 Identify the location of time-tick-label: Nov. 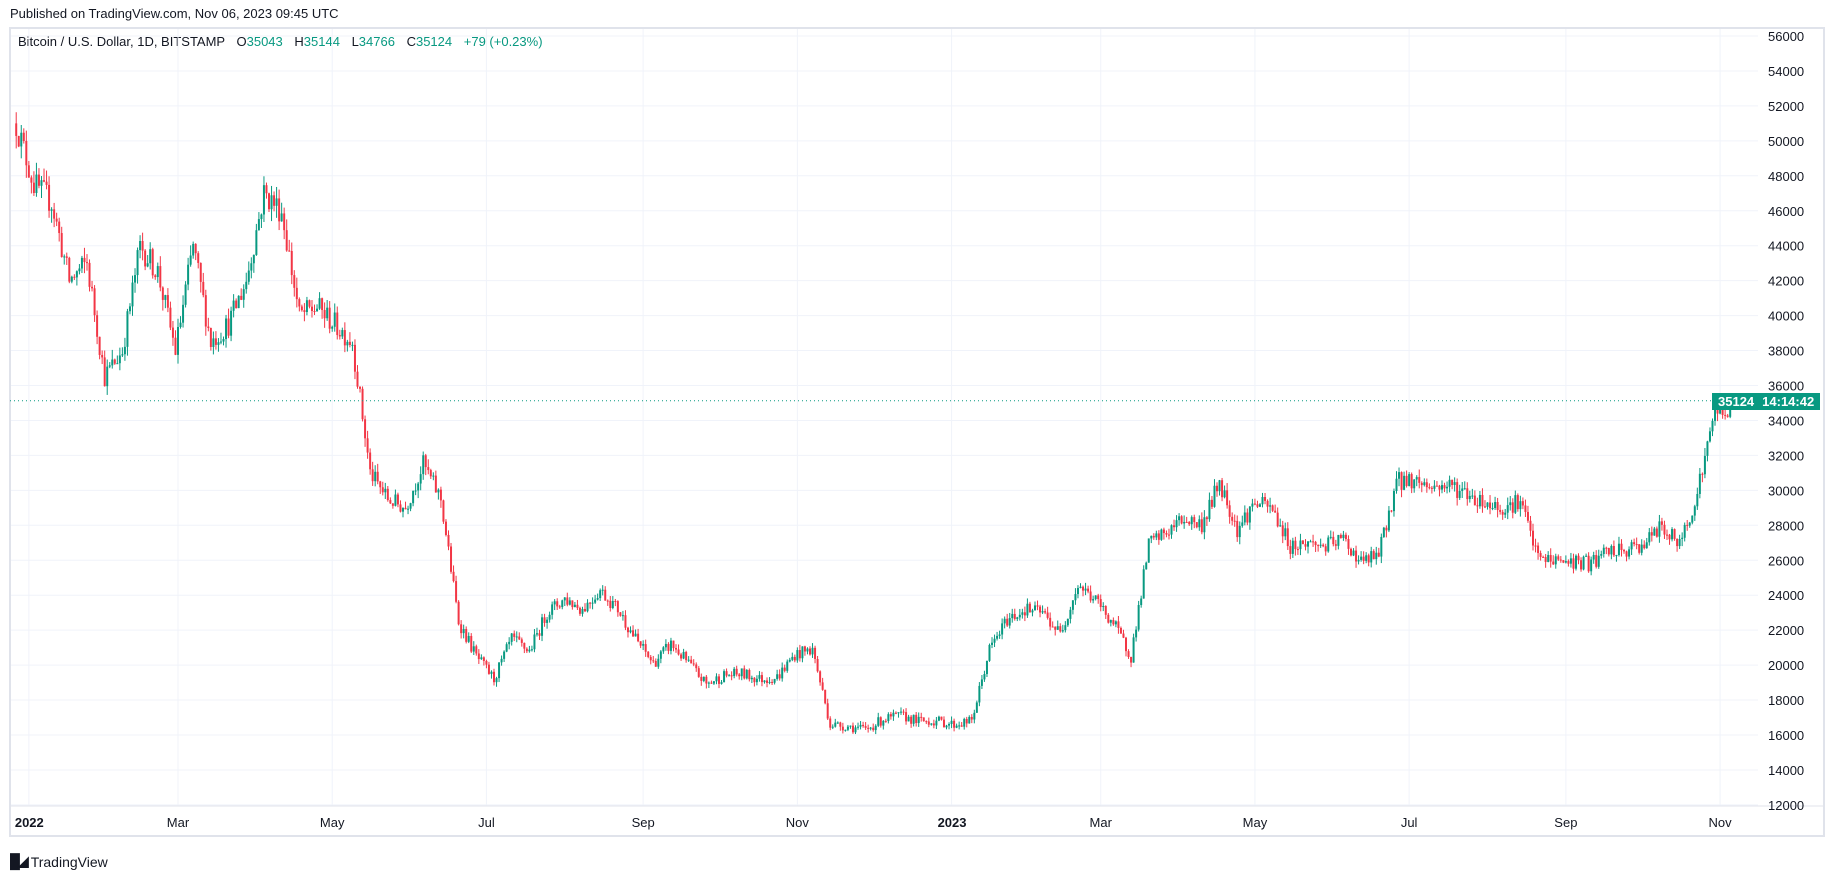
(798, 822).